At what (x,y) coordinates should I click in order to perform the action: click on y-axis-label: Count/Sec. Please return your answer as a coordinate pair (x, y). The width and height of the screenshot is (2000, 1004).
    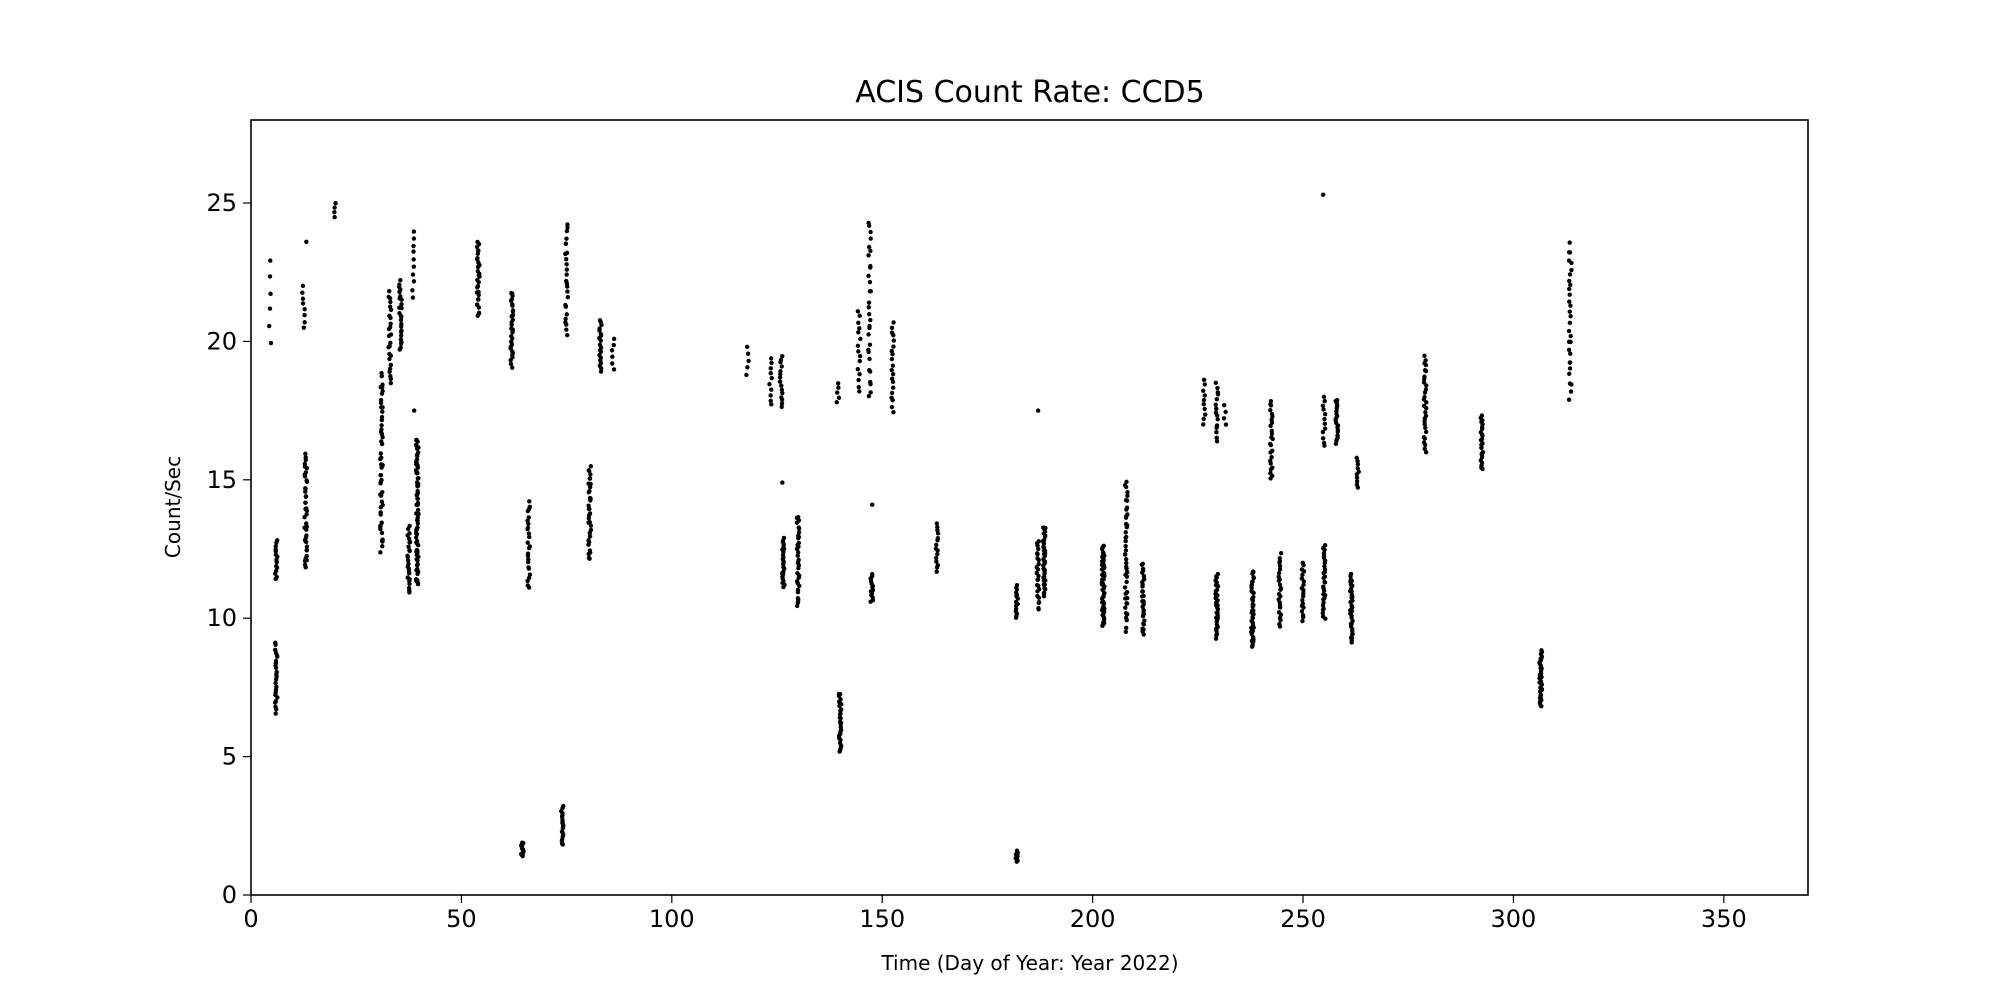
    Looking at the image, I should click on (173, 507).